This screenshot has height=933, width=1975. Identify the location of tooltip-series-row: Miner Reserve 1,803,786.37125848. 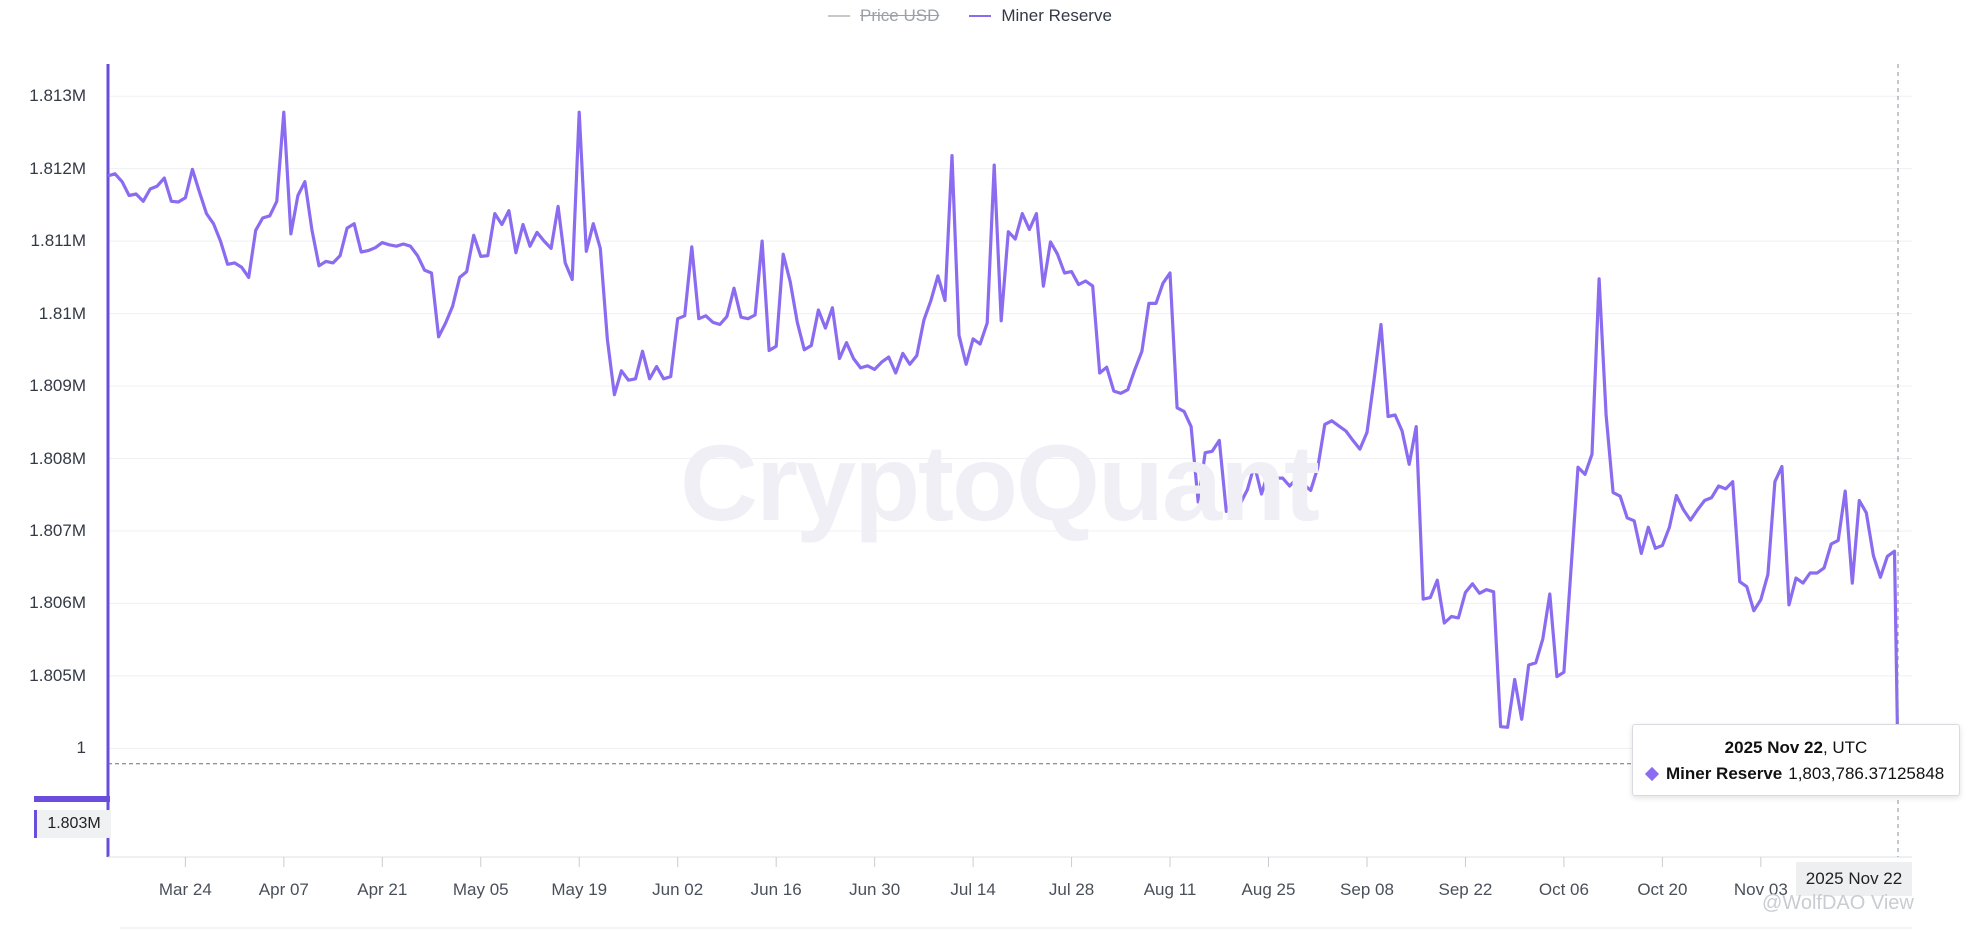
(1801, 774).